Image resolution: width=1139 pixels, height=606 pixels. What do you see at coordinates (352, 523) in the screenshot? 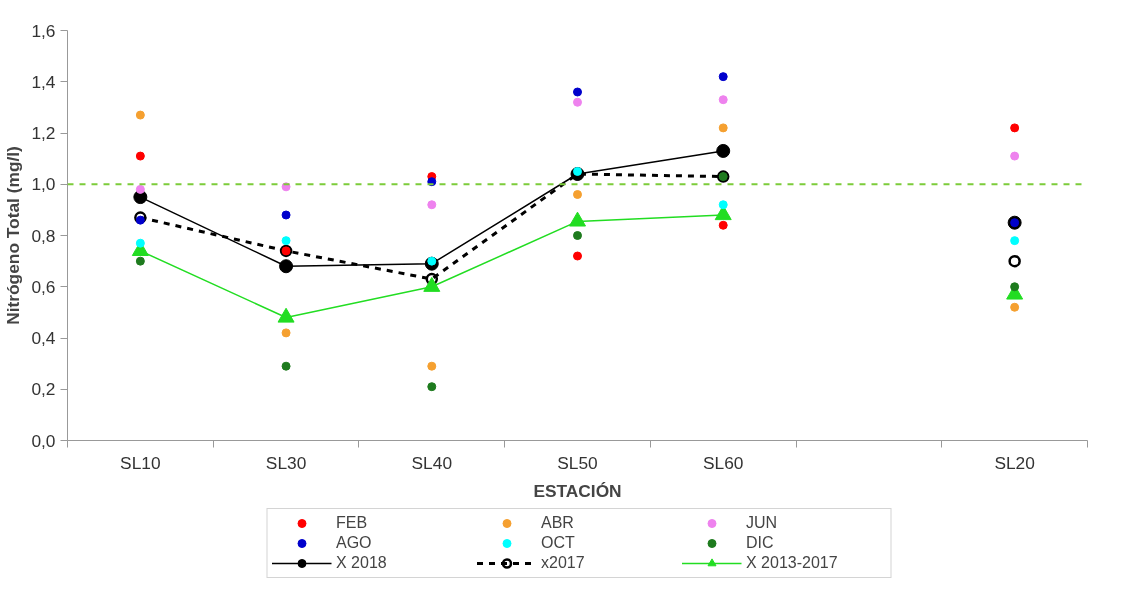
I see `legend-label: FEB` at bounding box center [352, 523].